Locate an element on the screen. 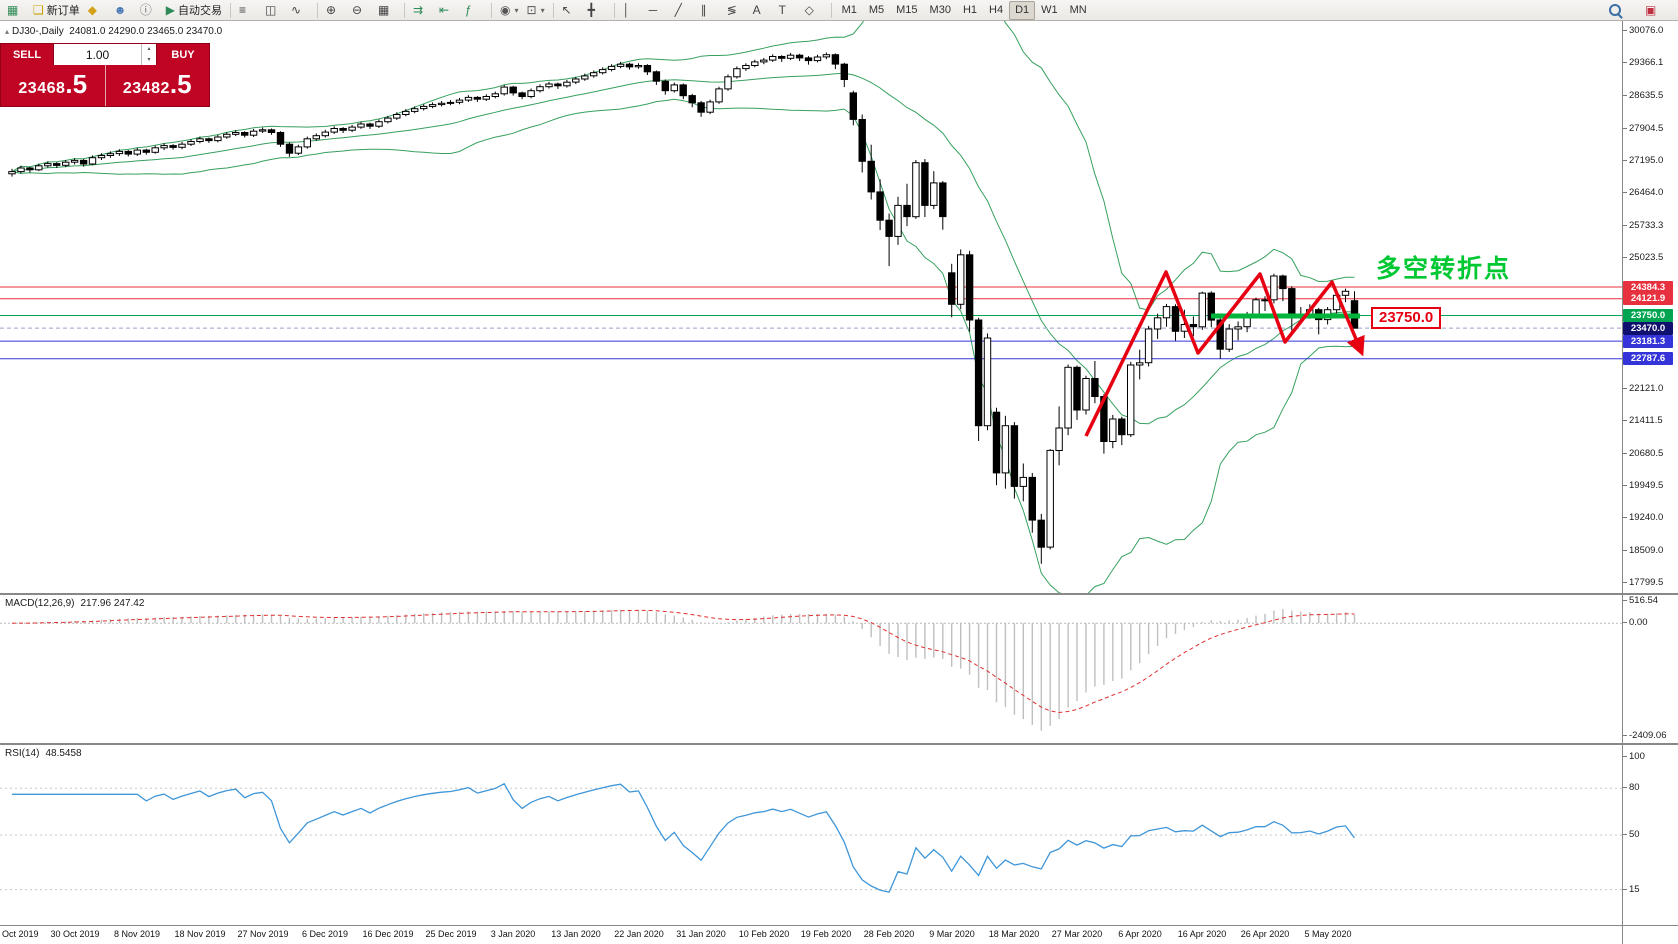  timeframe-m5-button: M5 is located at coordinates (876, 10).